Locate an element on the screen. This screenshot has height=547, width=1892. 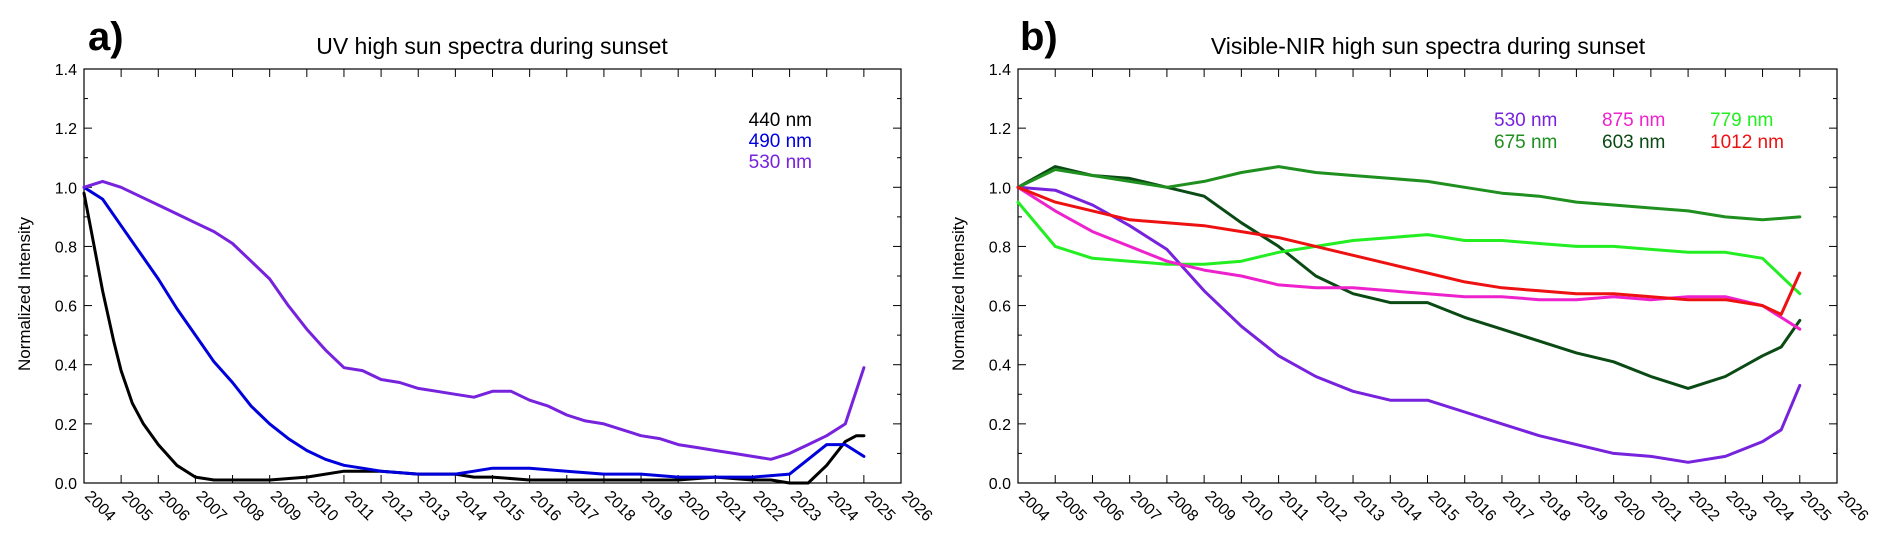
series-line-1012-nm is located at coordinates (1409, 250).